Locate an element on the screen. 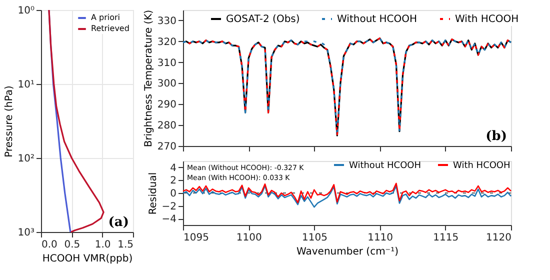  y-tick-label: 300 is located at coordinates (166, 84).